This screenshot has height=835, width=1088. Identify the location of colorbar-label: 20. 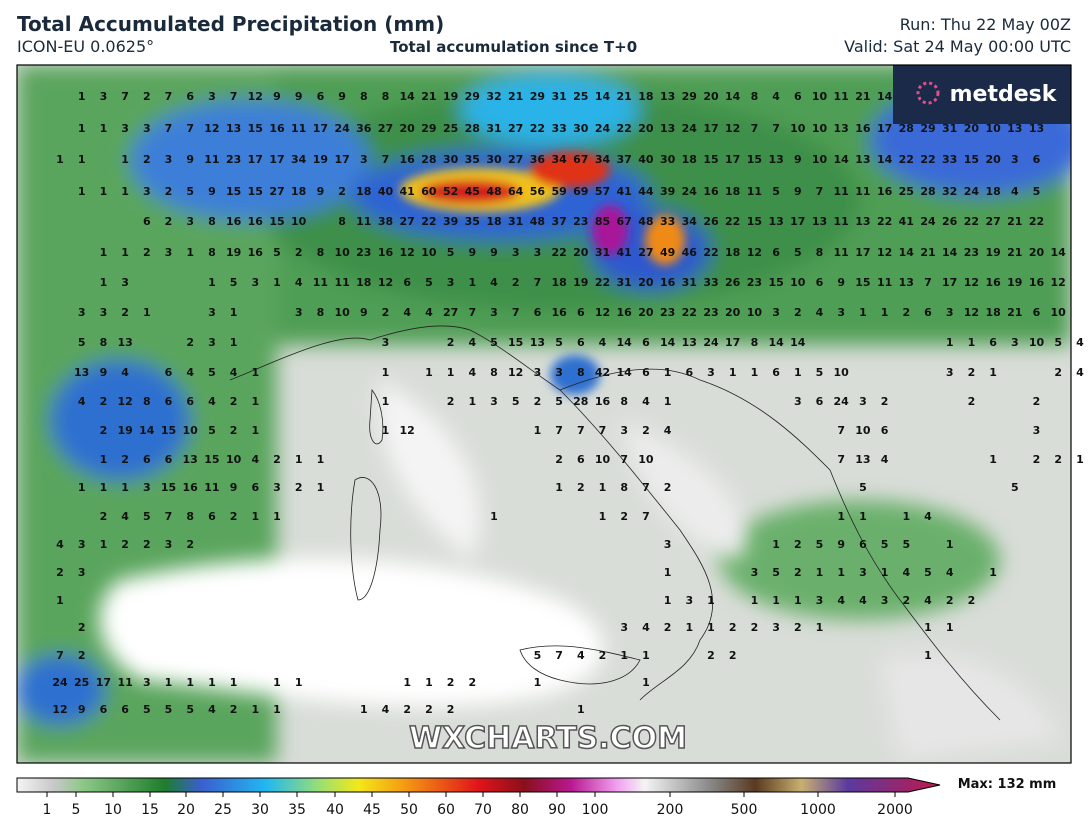
(186, 810).